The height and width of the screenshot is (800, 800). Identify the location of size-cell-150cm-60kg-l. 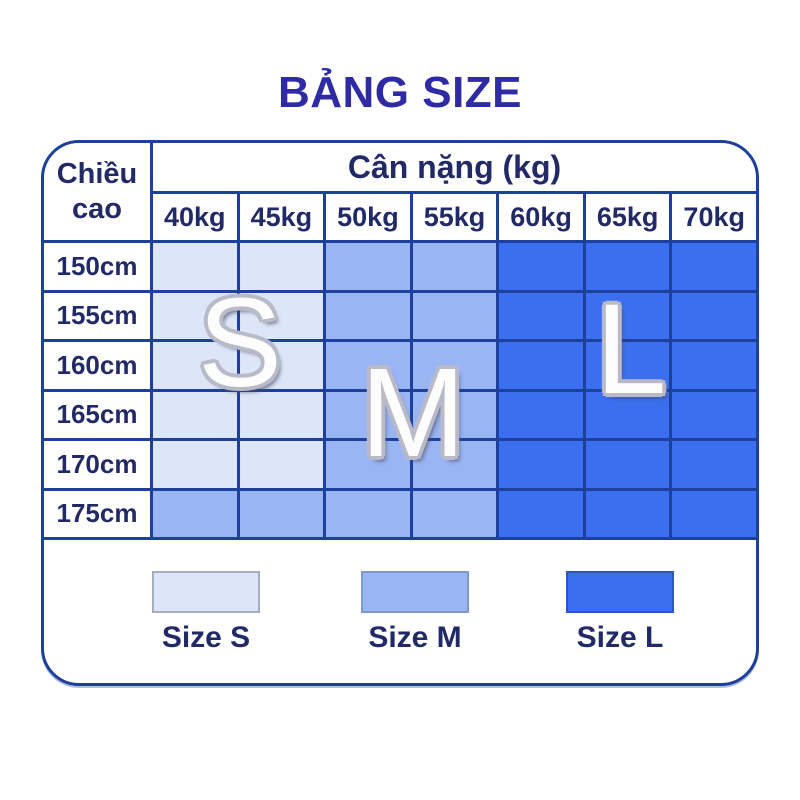
(541, 266).